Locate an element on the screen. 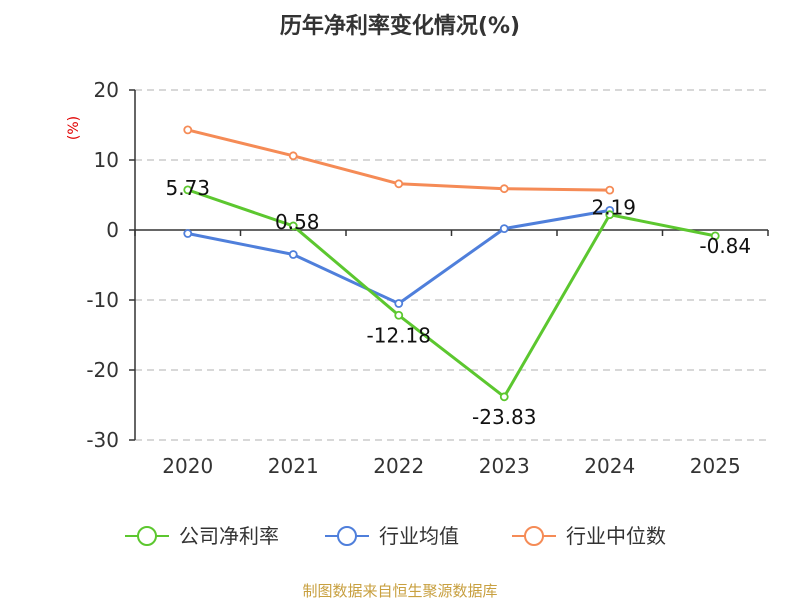 This screenshot has height=600, width=800. data-label: 0.58 is located at coordinates (297, 222).